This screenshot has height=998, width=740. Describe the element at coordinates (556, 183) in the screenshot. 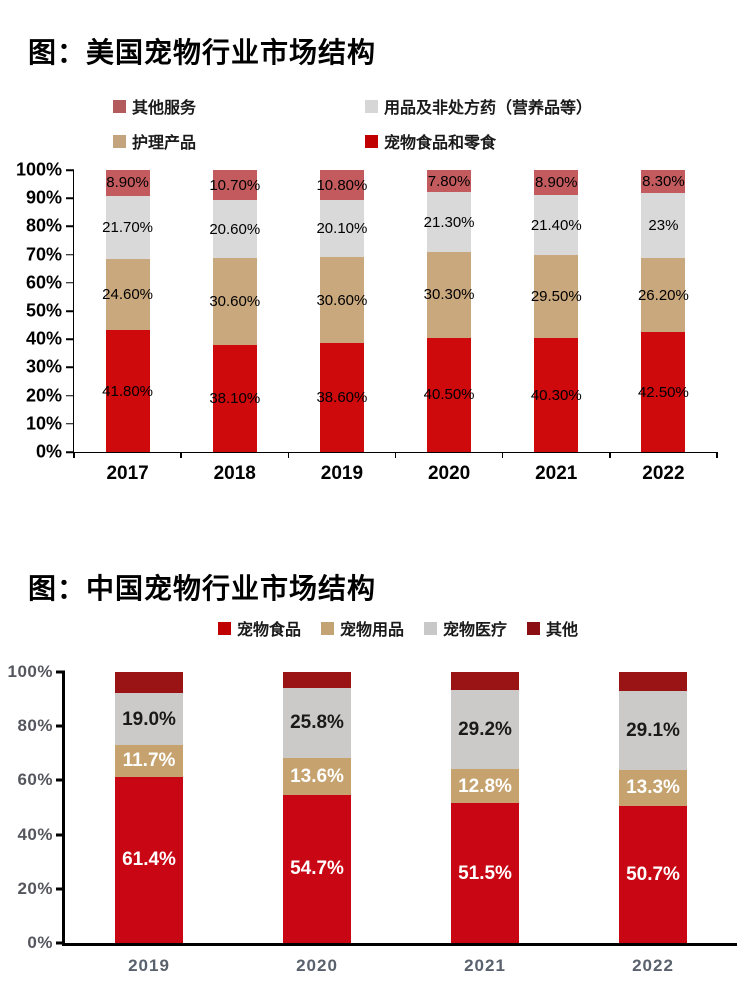

I see `bar-segment: 8.90%` at that location.